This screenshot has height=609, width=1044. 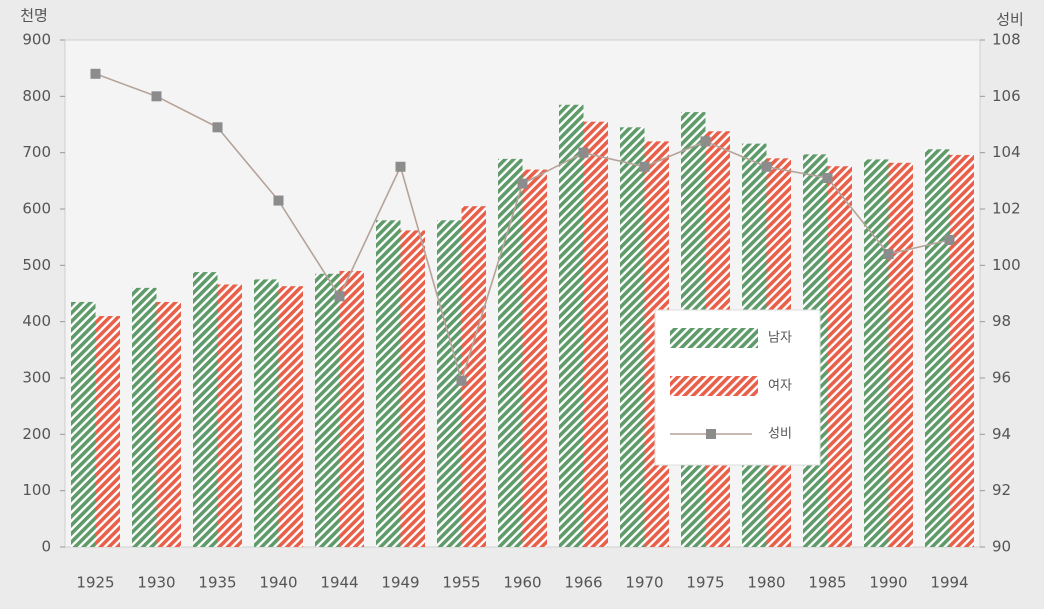 I want to click on legend-marker, so click(x=711, y=434).